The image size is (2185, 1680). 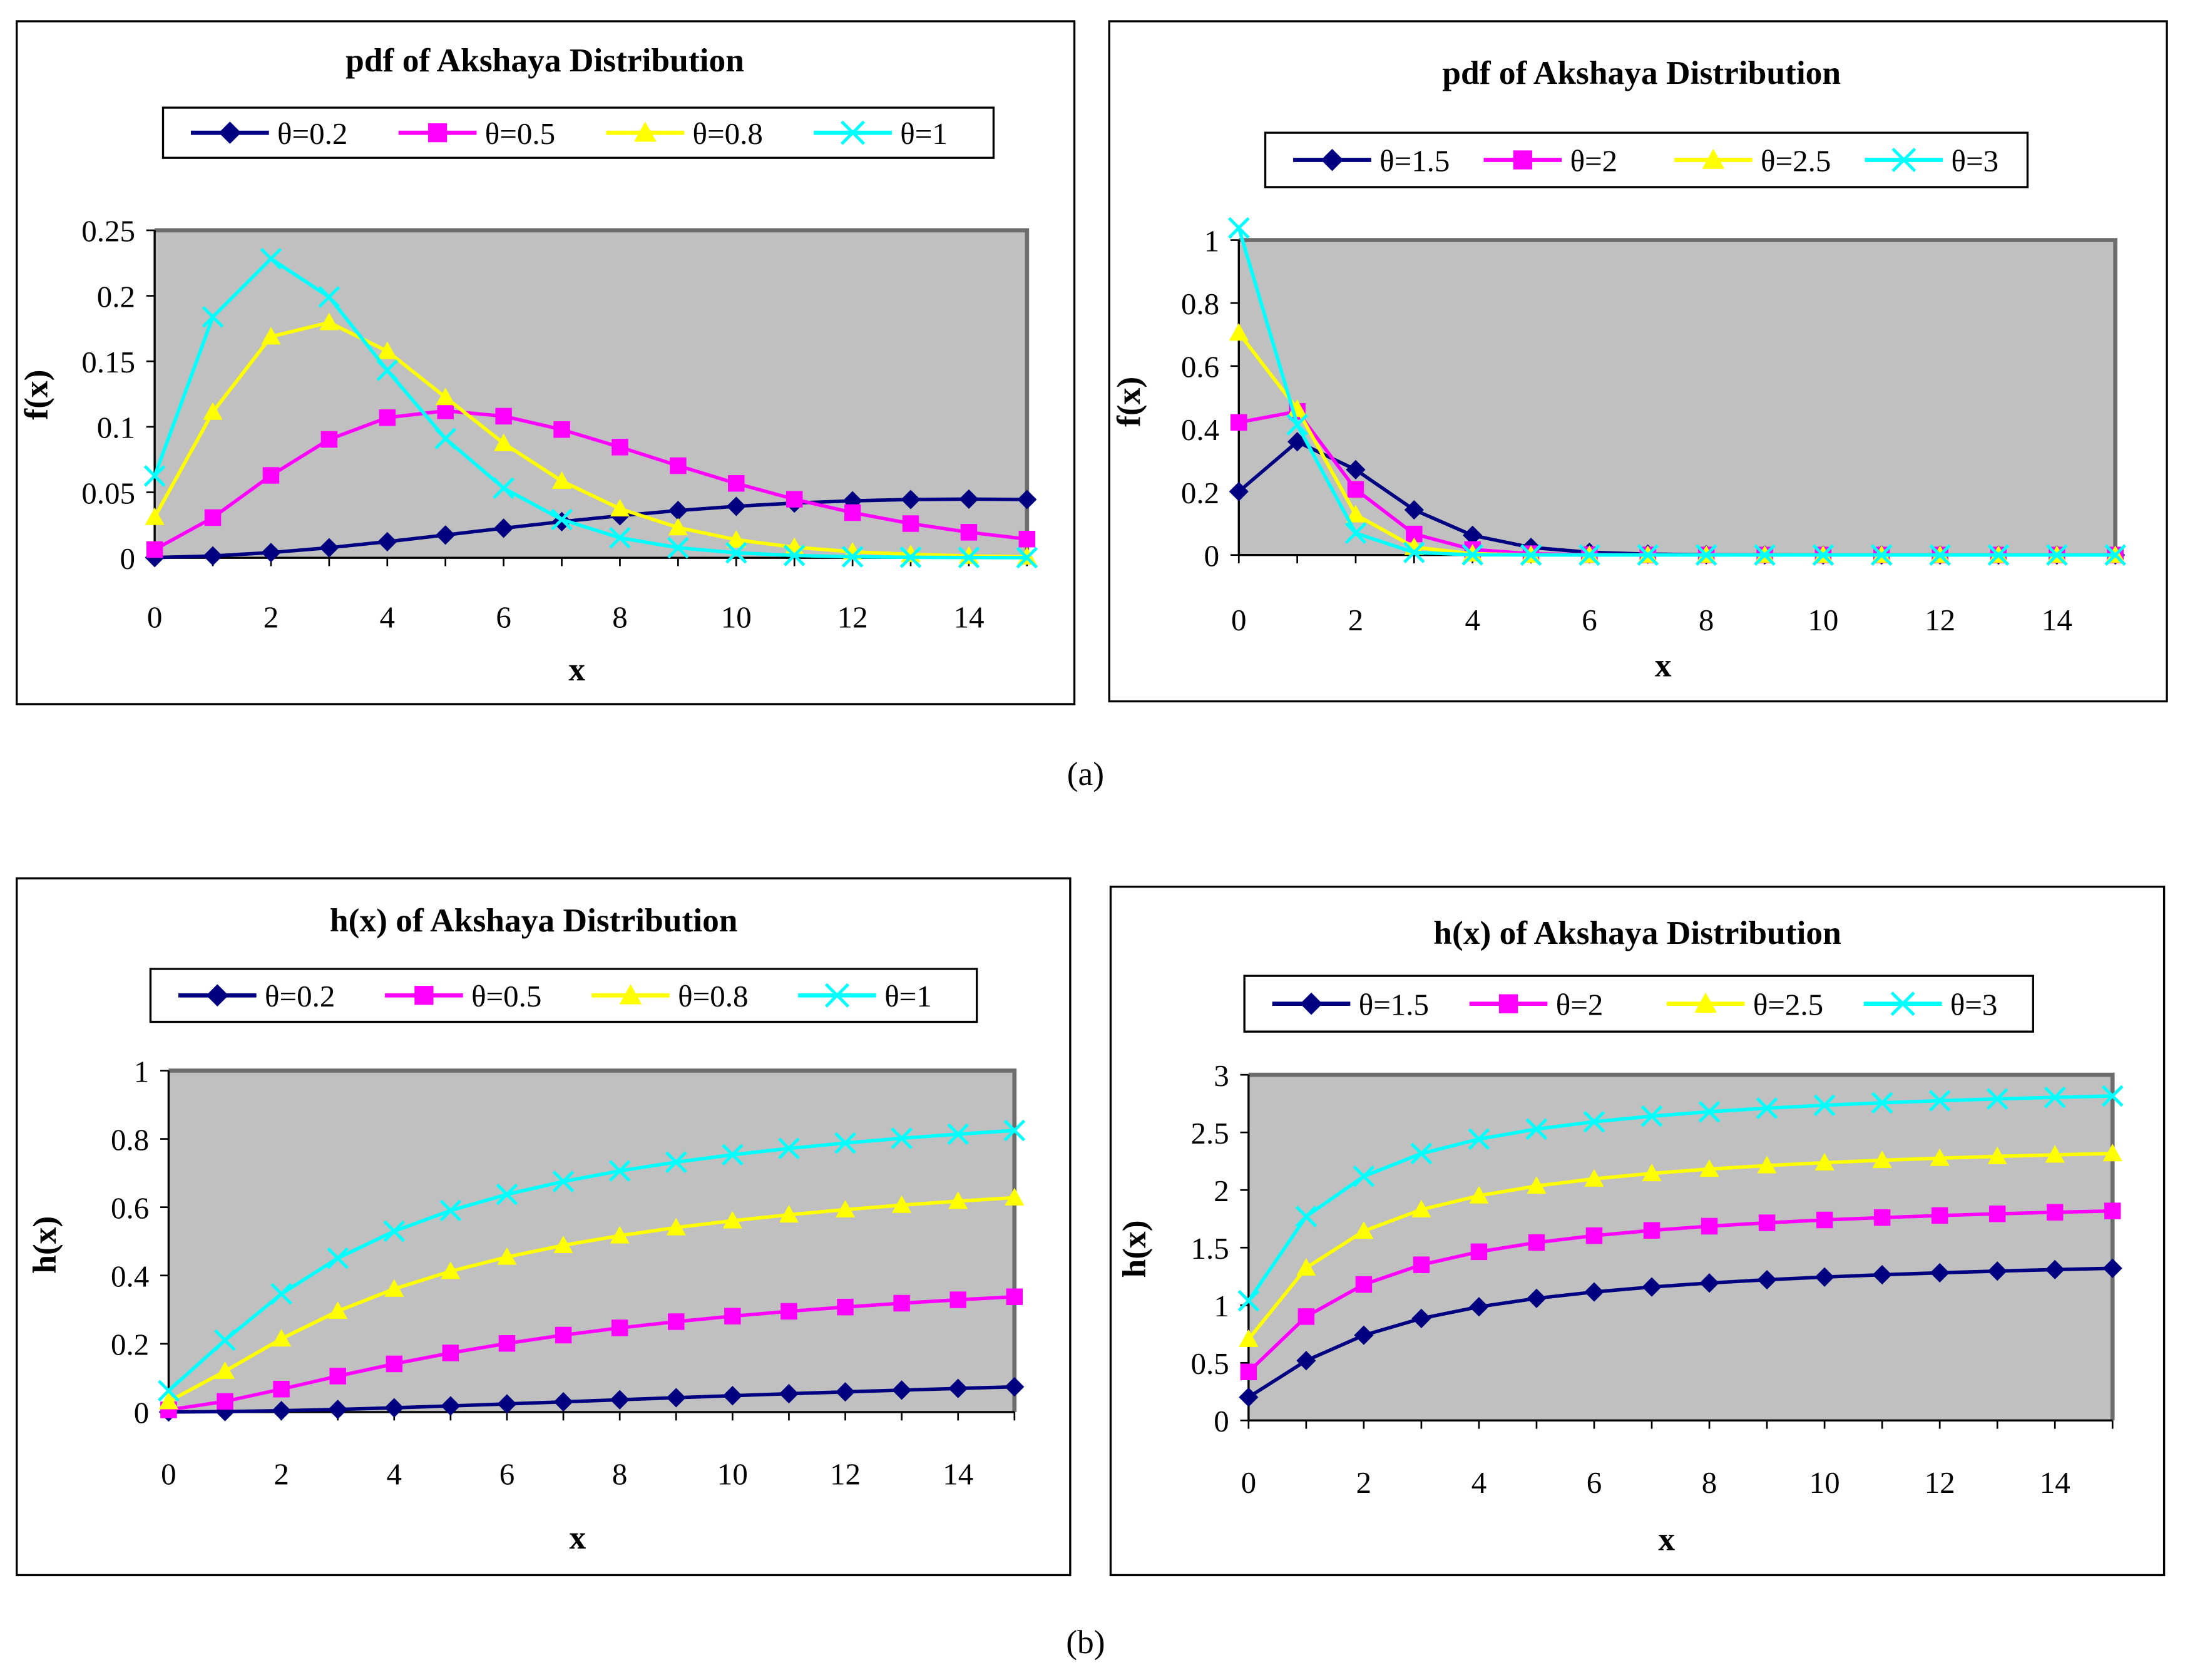 What do you see at coordinates (1975, 160) in the screenshot?
I see `legend-label: θ=3` at bounding box center [1975, 160].